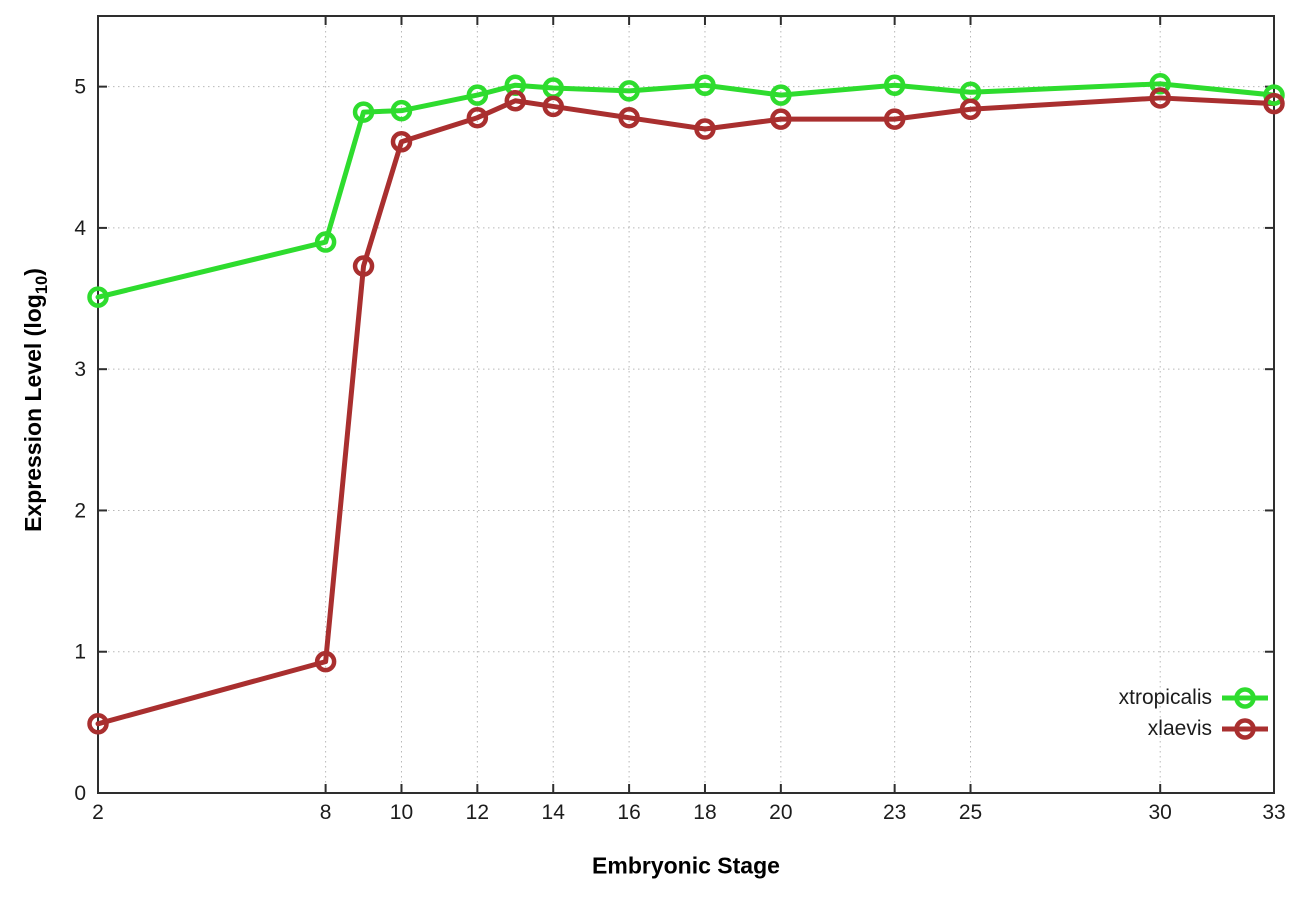 The width and height of the screenshot is (1296, 907). Describe the element at coordinates (98, 812) in the screenshot. I see `x-tick-label: 2` at that location.